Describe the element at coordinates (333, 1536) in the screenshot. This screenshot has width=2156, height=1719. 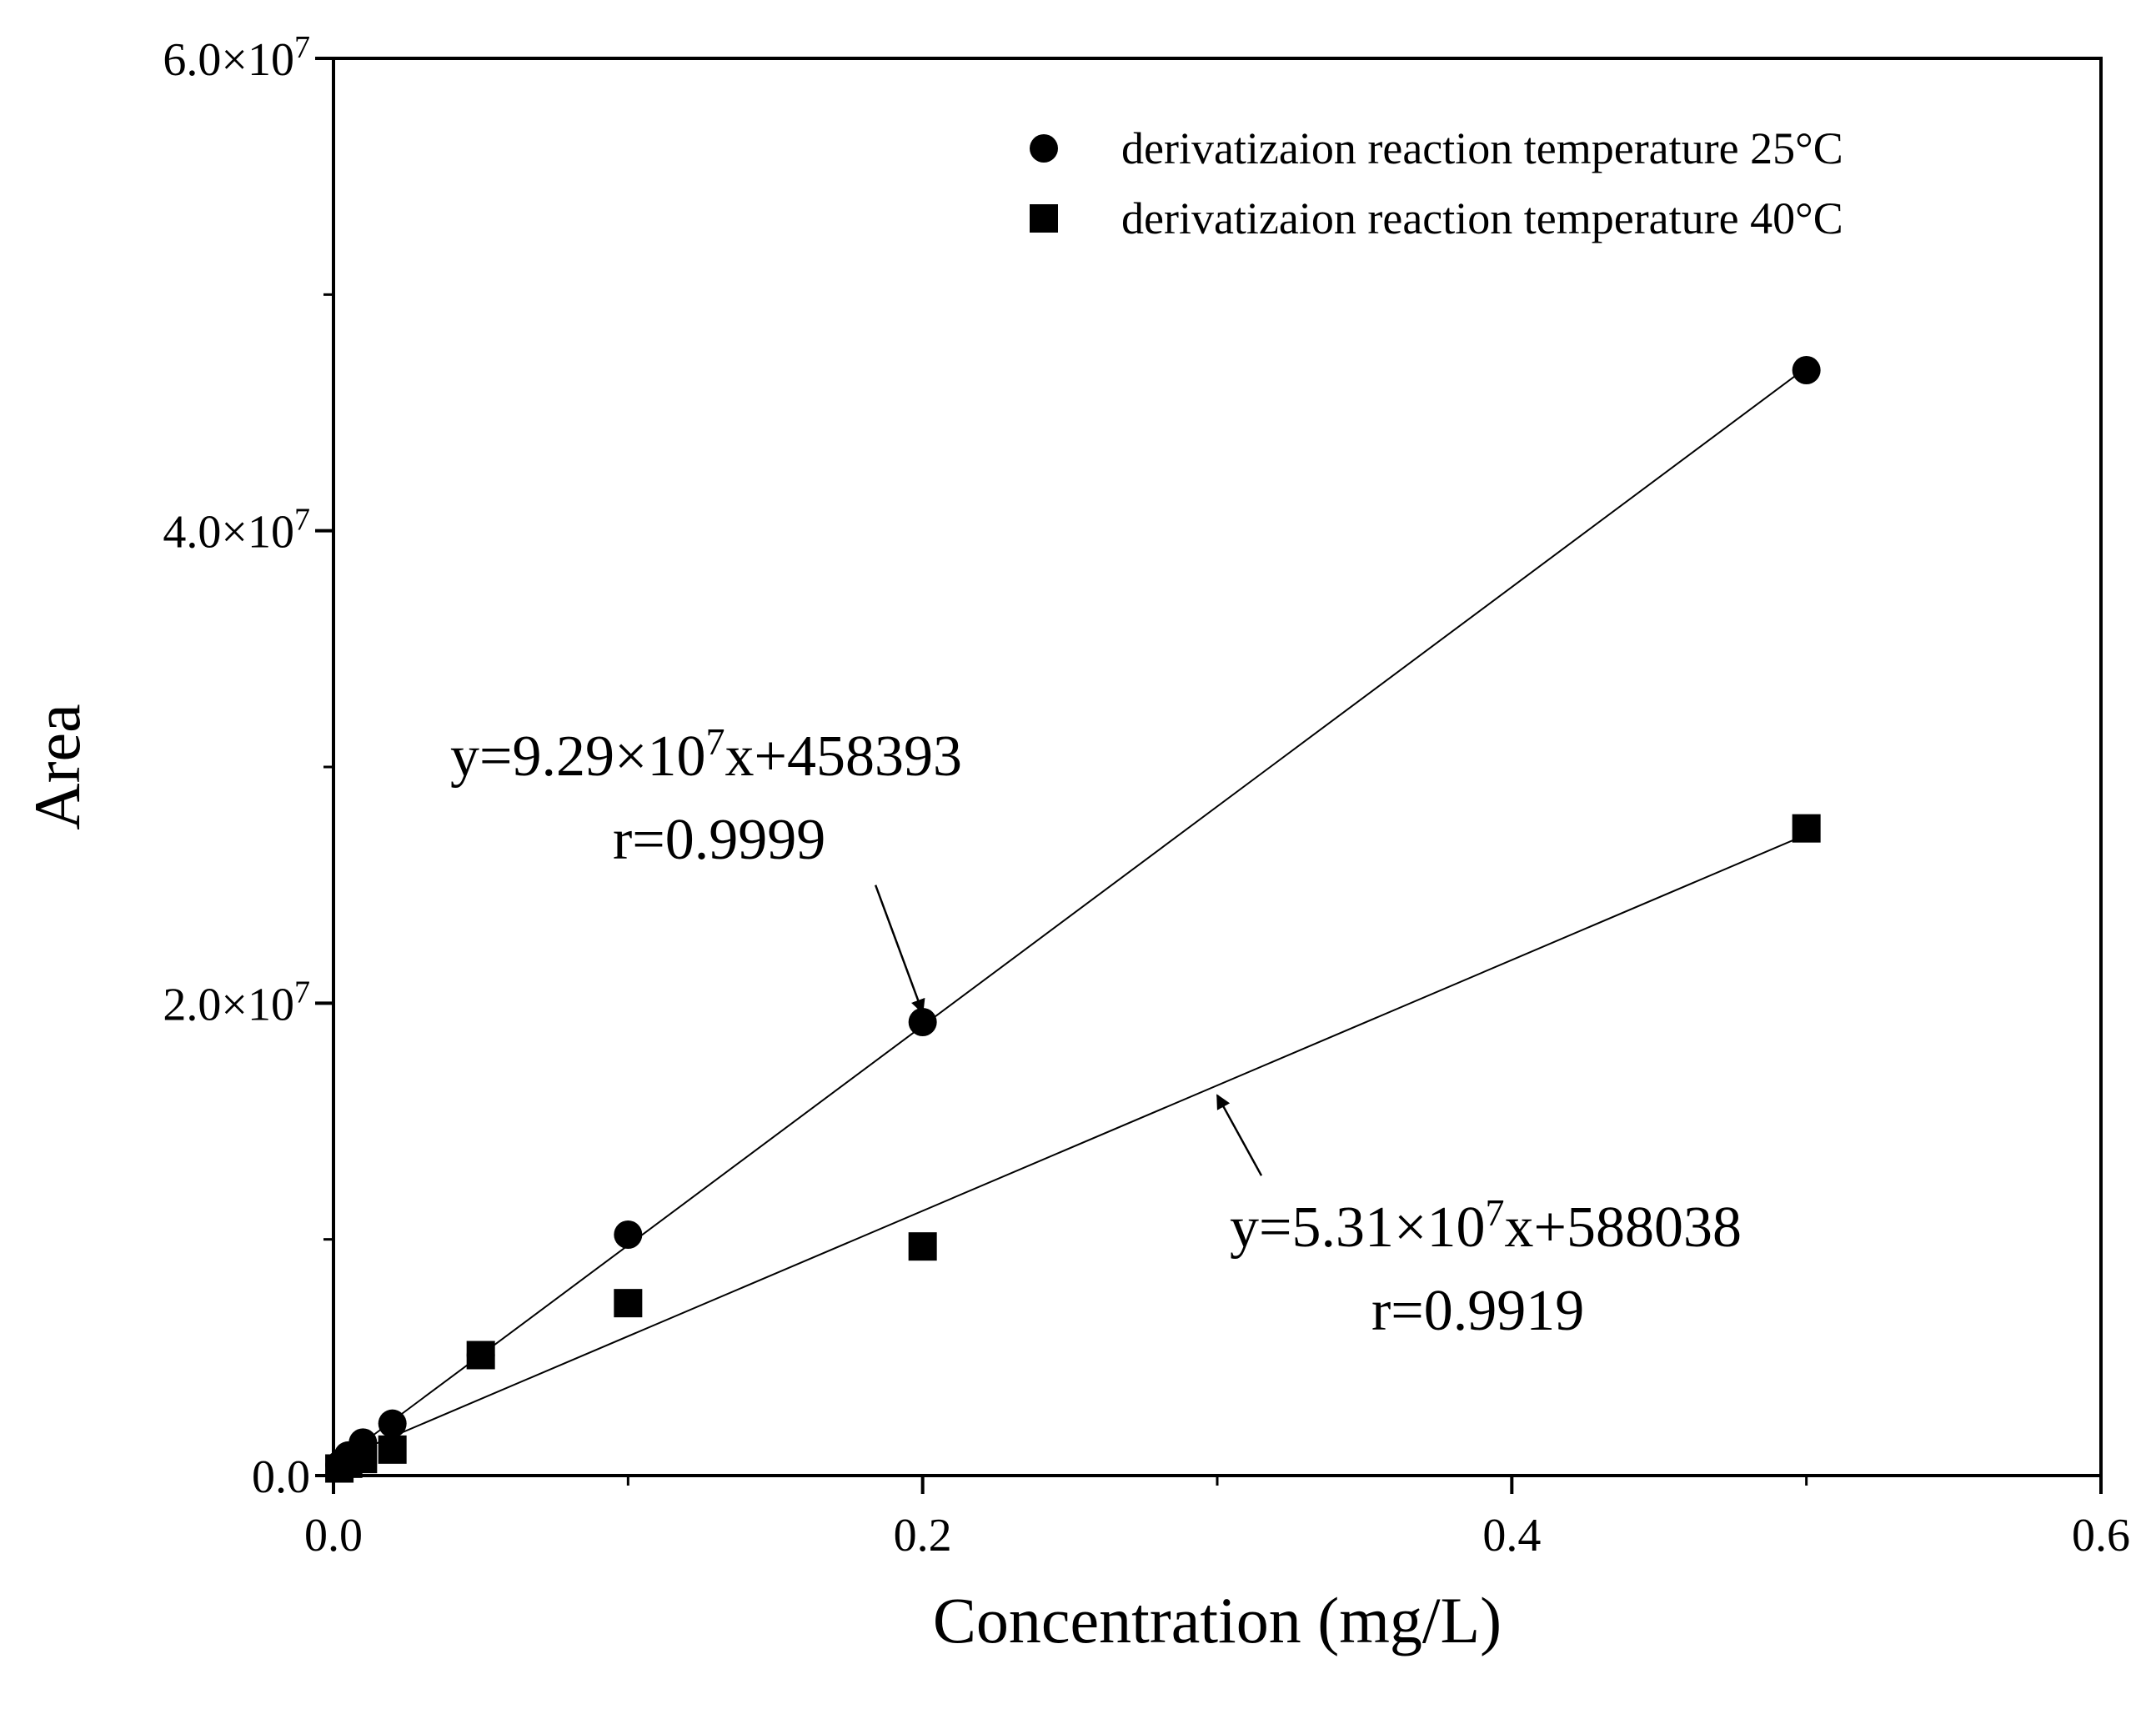
I see `x-tick-label: 0.0` at that location.